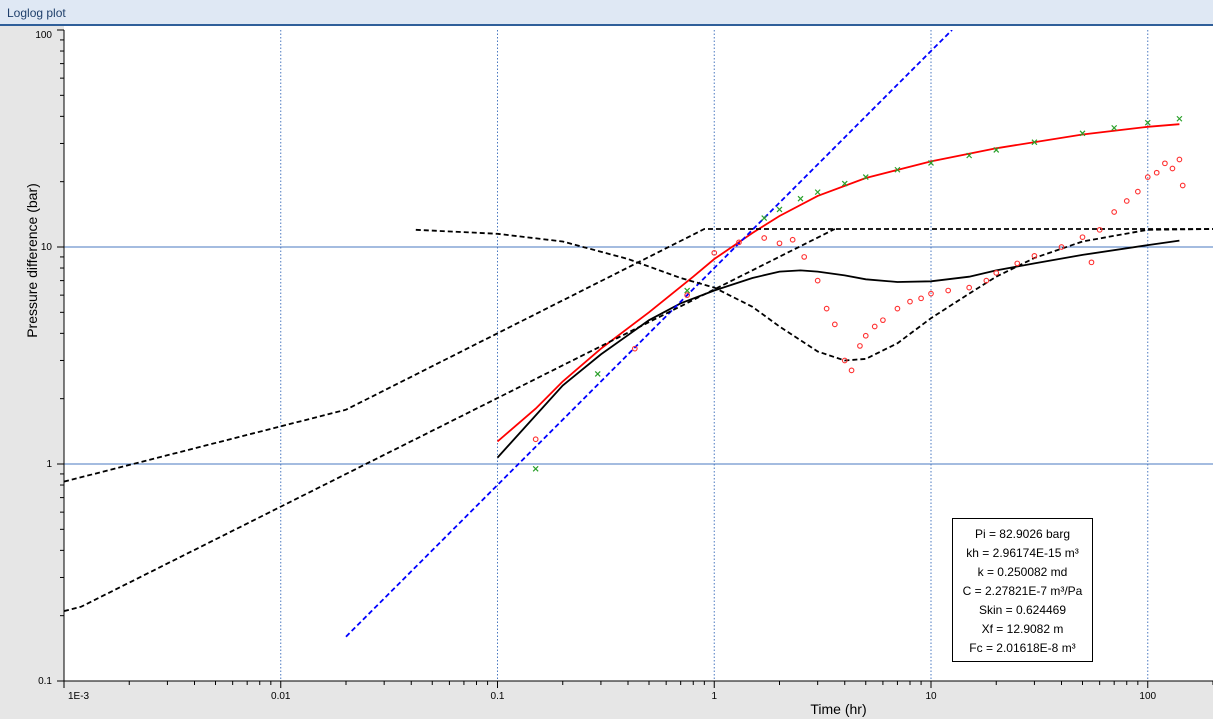  I want to click on param-c: C = 2.27821E-7 m³/Pa, so click(1022, 591).